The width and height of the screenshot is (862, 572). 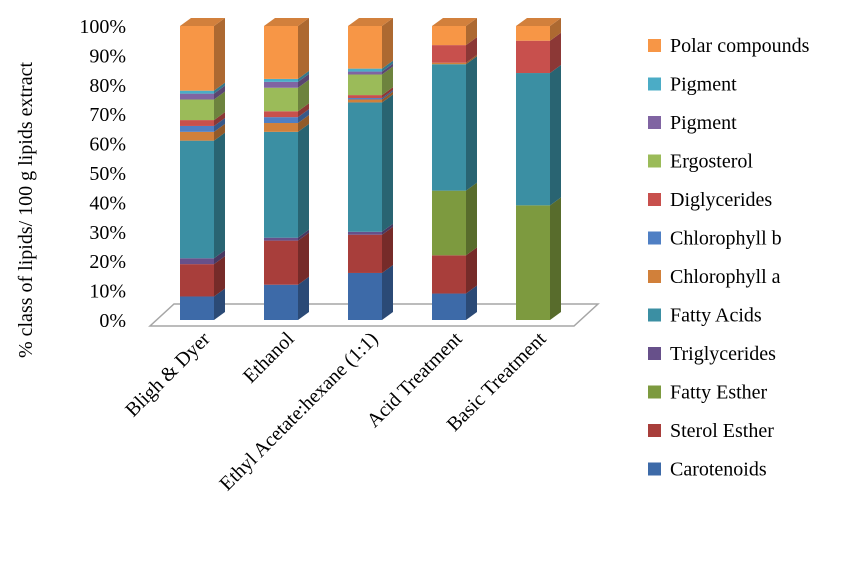 I want to click on legend-label: Fatty Acids, so click(x=716, y=316).